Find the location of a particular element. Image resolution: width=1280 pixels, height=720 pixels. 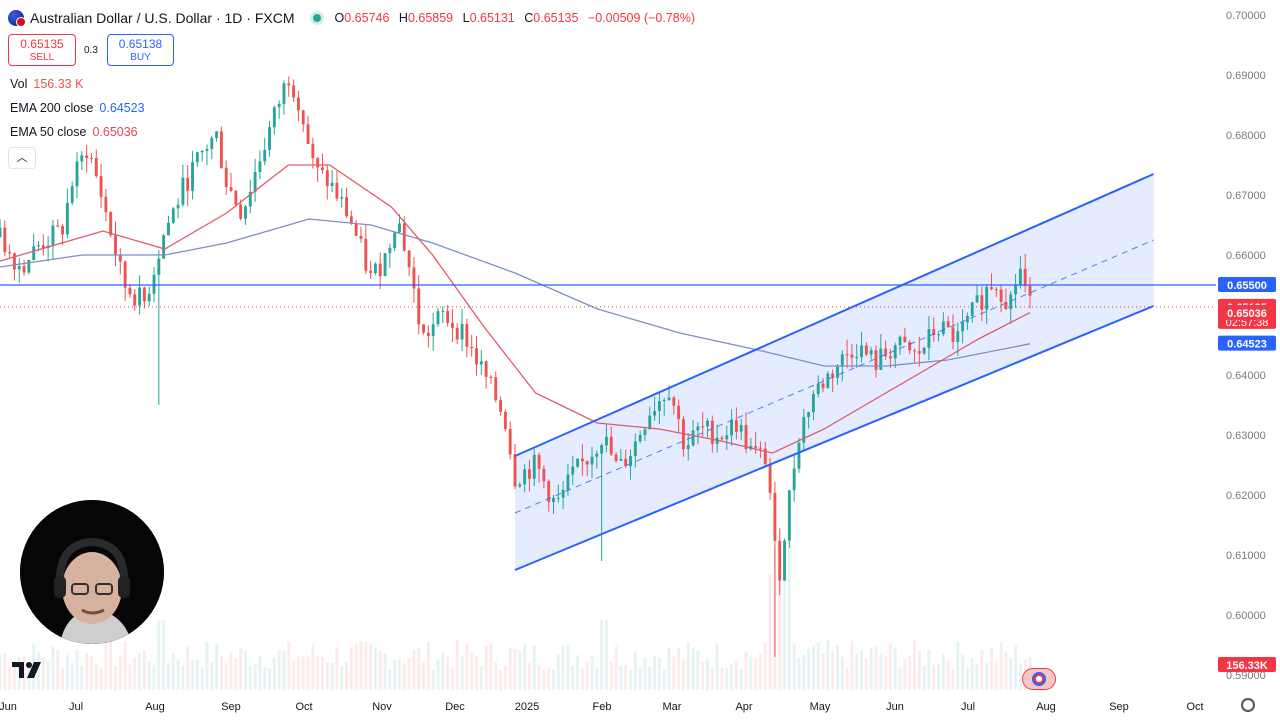

x-tick-label: Jun is located at coordinates (8, 707).